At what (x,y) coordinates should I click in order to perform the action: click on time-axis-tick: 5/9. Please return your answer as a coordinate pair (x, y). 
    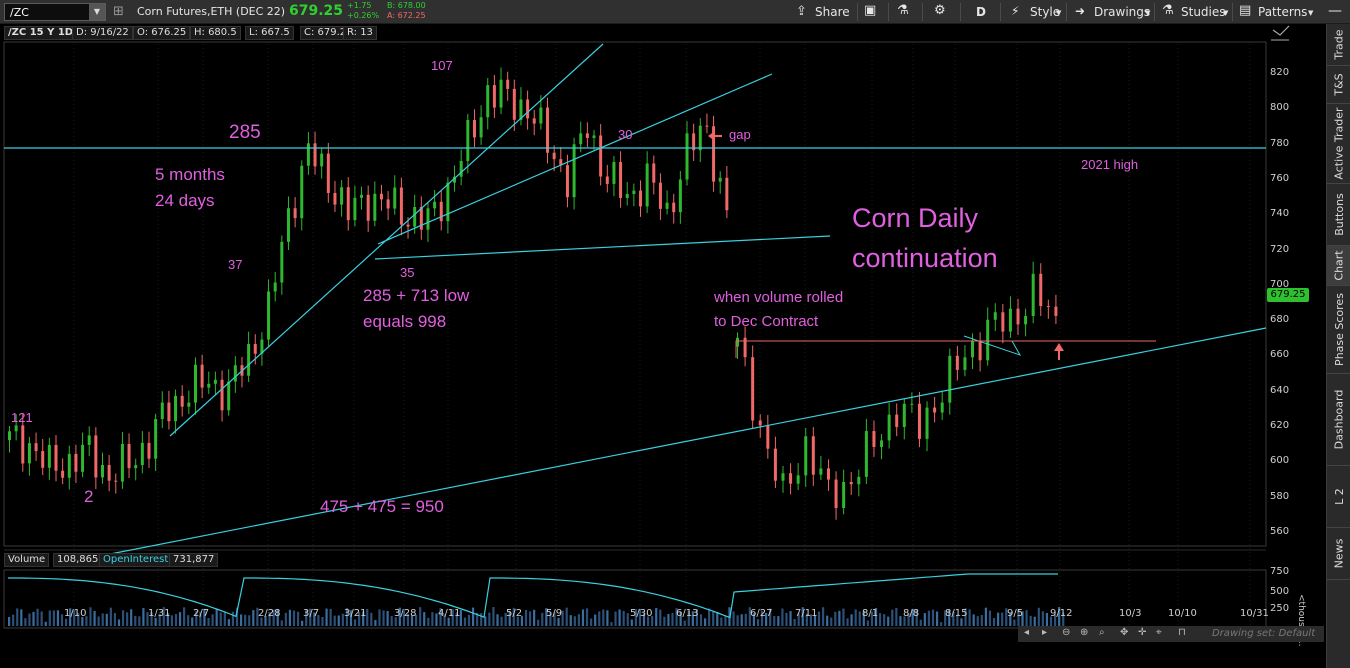
    Looking at the image, I should click on (554, 613).